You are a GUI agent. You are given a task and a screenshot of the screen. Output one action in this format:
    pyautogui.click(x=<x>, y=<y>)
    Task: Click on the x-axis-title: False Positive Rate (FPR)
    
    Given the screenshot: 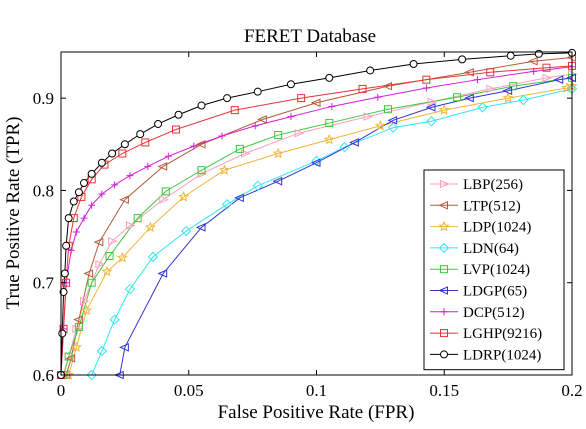 What is the action you would take?
    pyautogui.click(x=316, y=412)
    